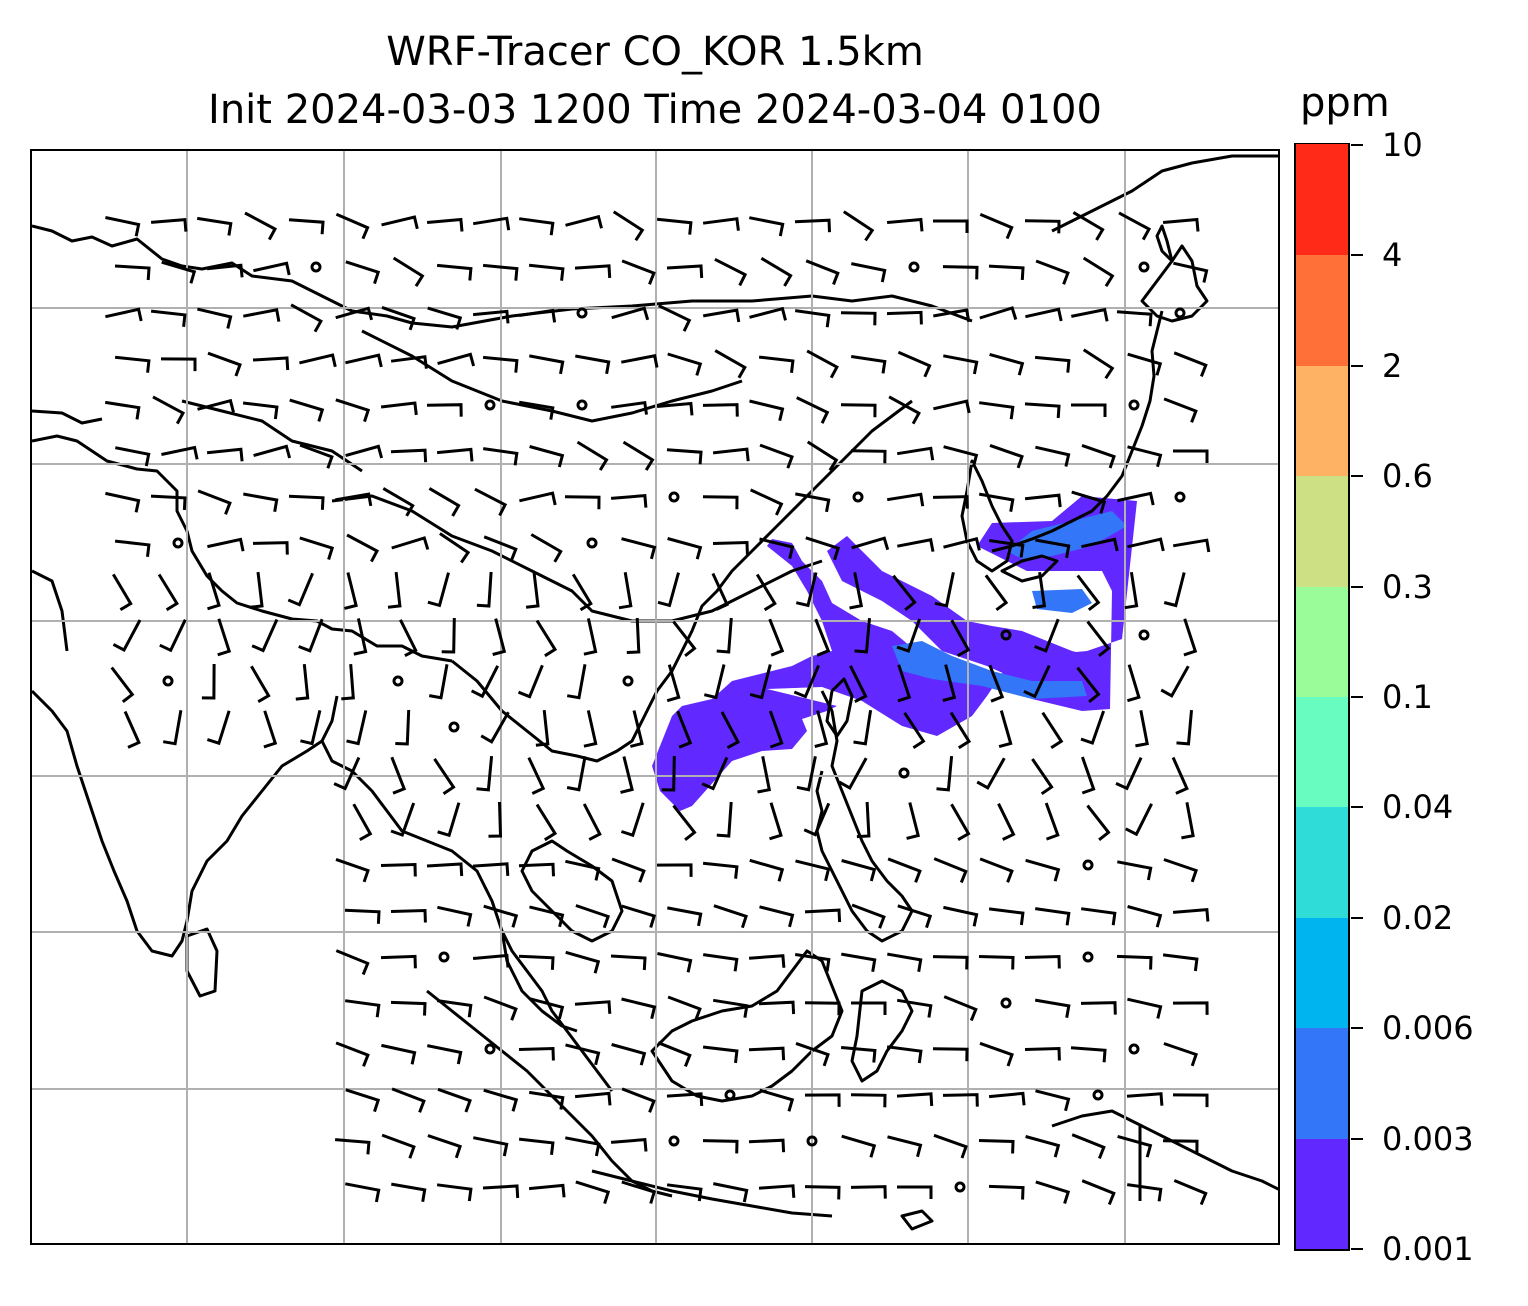  I want to click on colorbar-tick-label: 0.1, so click(1407, 697).